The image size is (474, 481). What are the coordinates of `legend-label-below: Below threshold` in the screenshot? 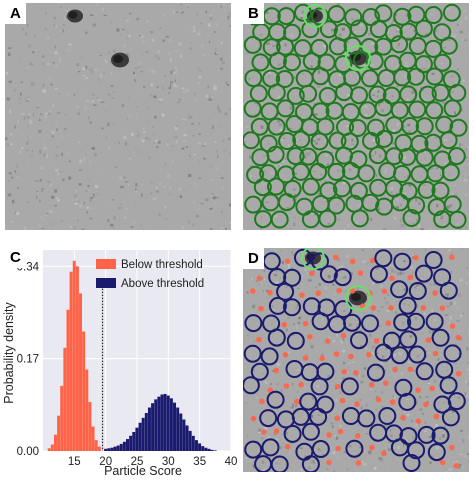 It's located at (162, 265).